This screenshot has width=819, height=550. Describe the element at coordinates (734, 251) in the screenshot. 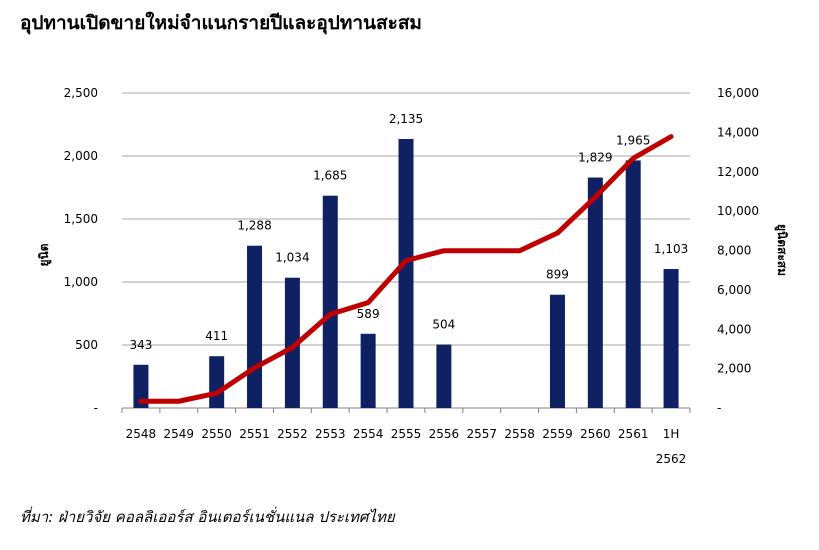

I see `right-tick-label: 8,000` at that location.